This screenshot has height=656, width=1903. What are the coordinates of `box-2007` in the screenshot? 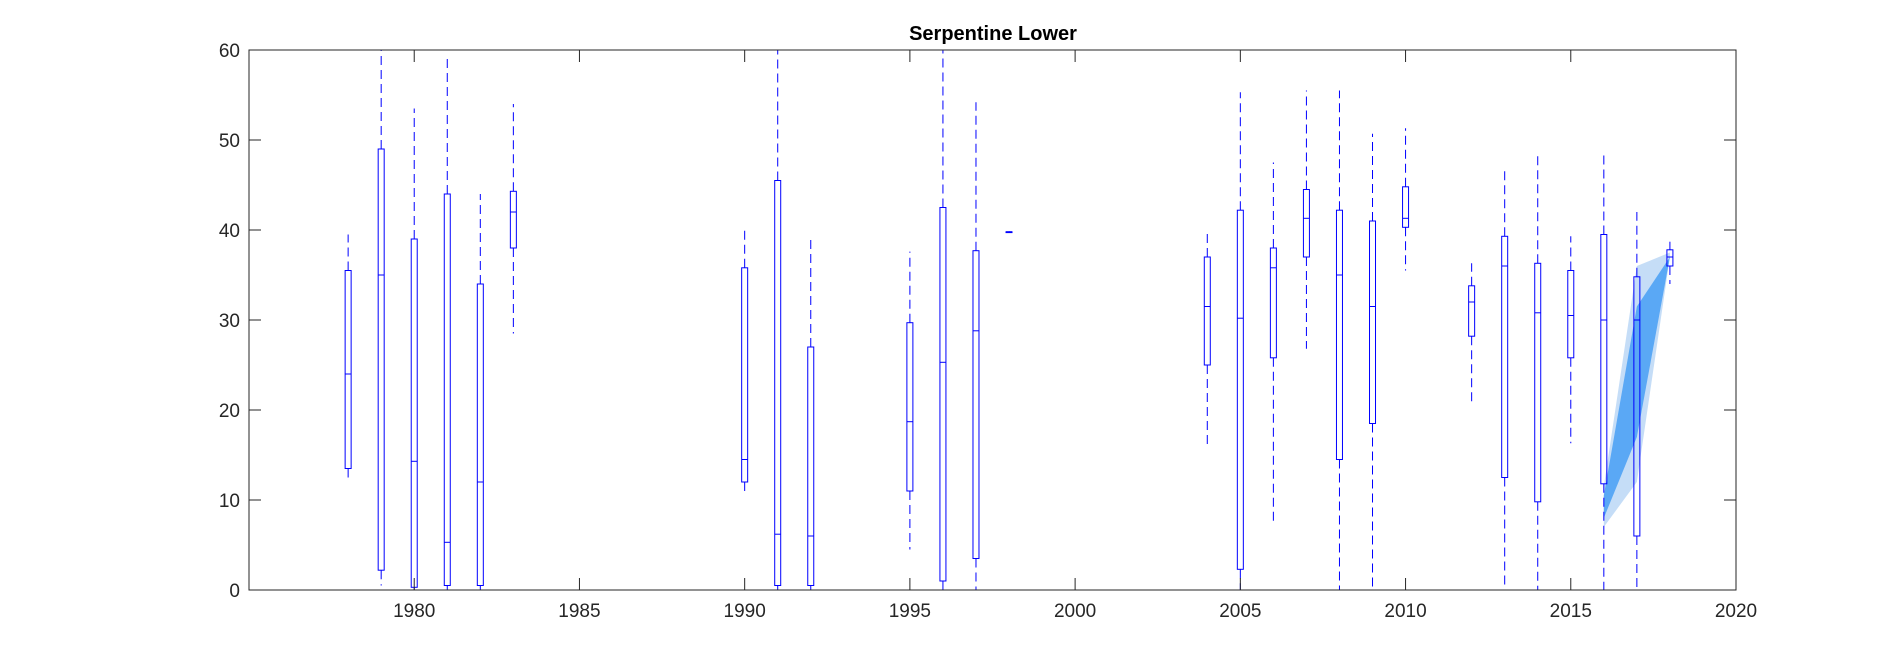 It's located at (1306, 219).